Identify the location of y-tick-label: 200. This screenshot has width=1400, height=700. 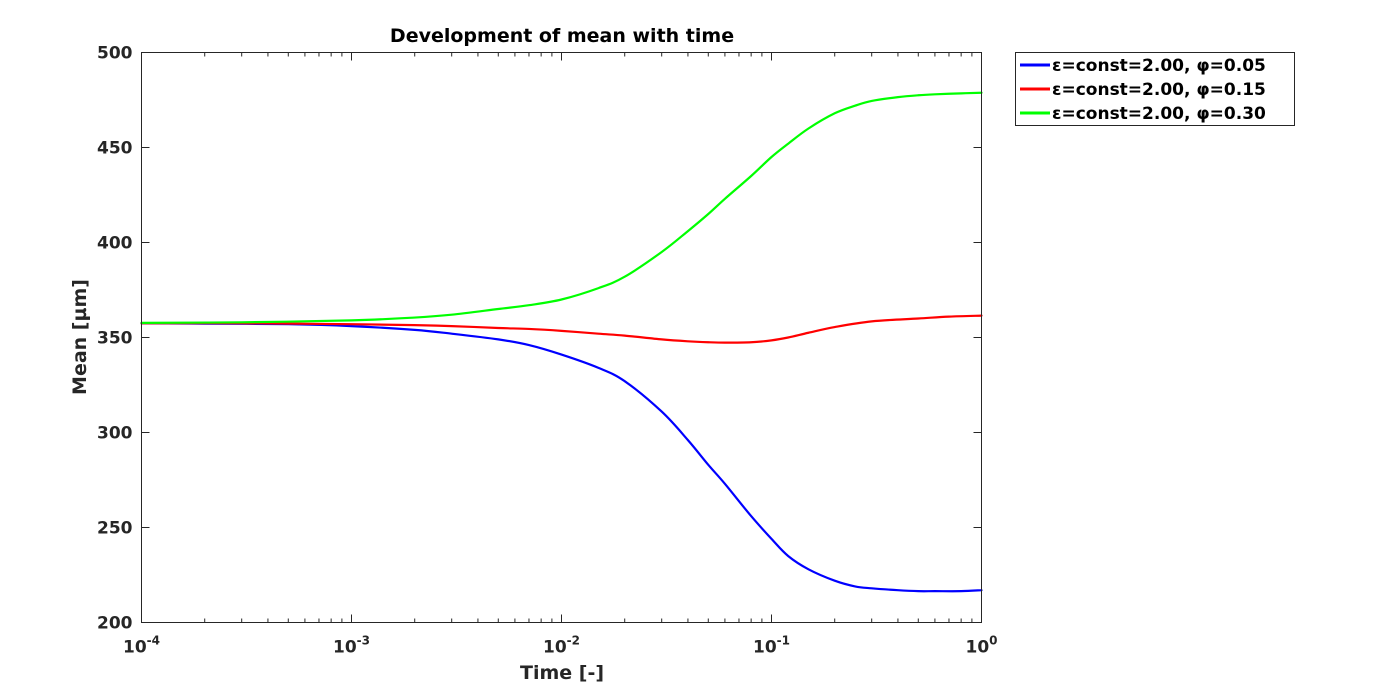
(115, 624).